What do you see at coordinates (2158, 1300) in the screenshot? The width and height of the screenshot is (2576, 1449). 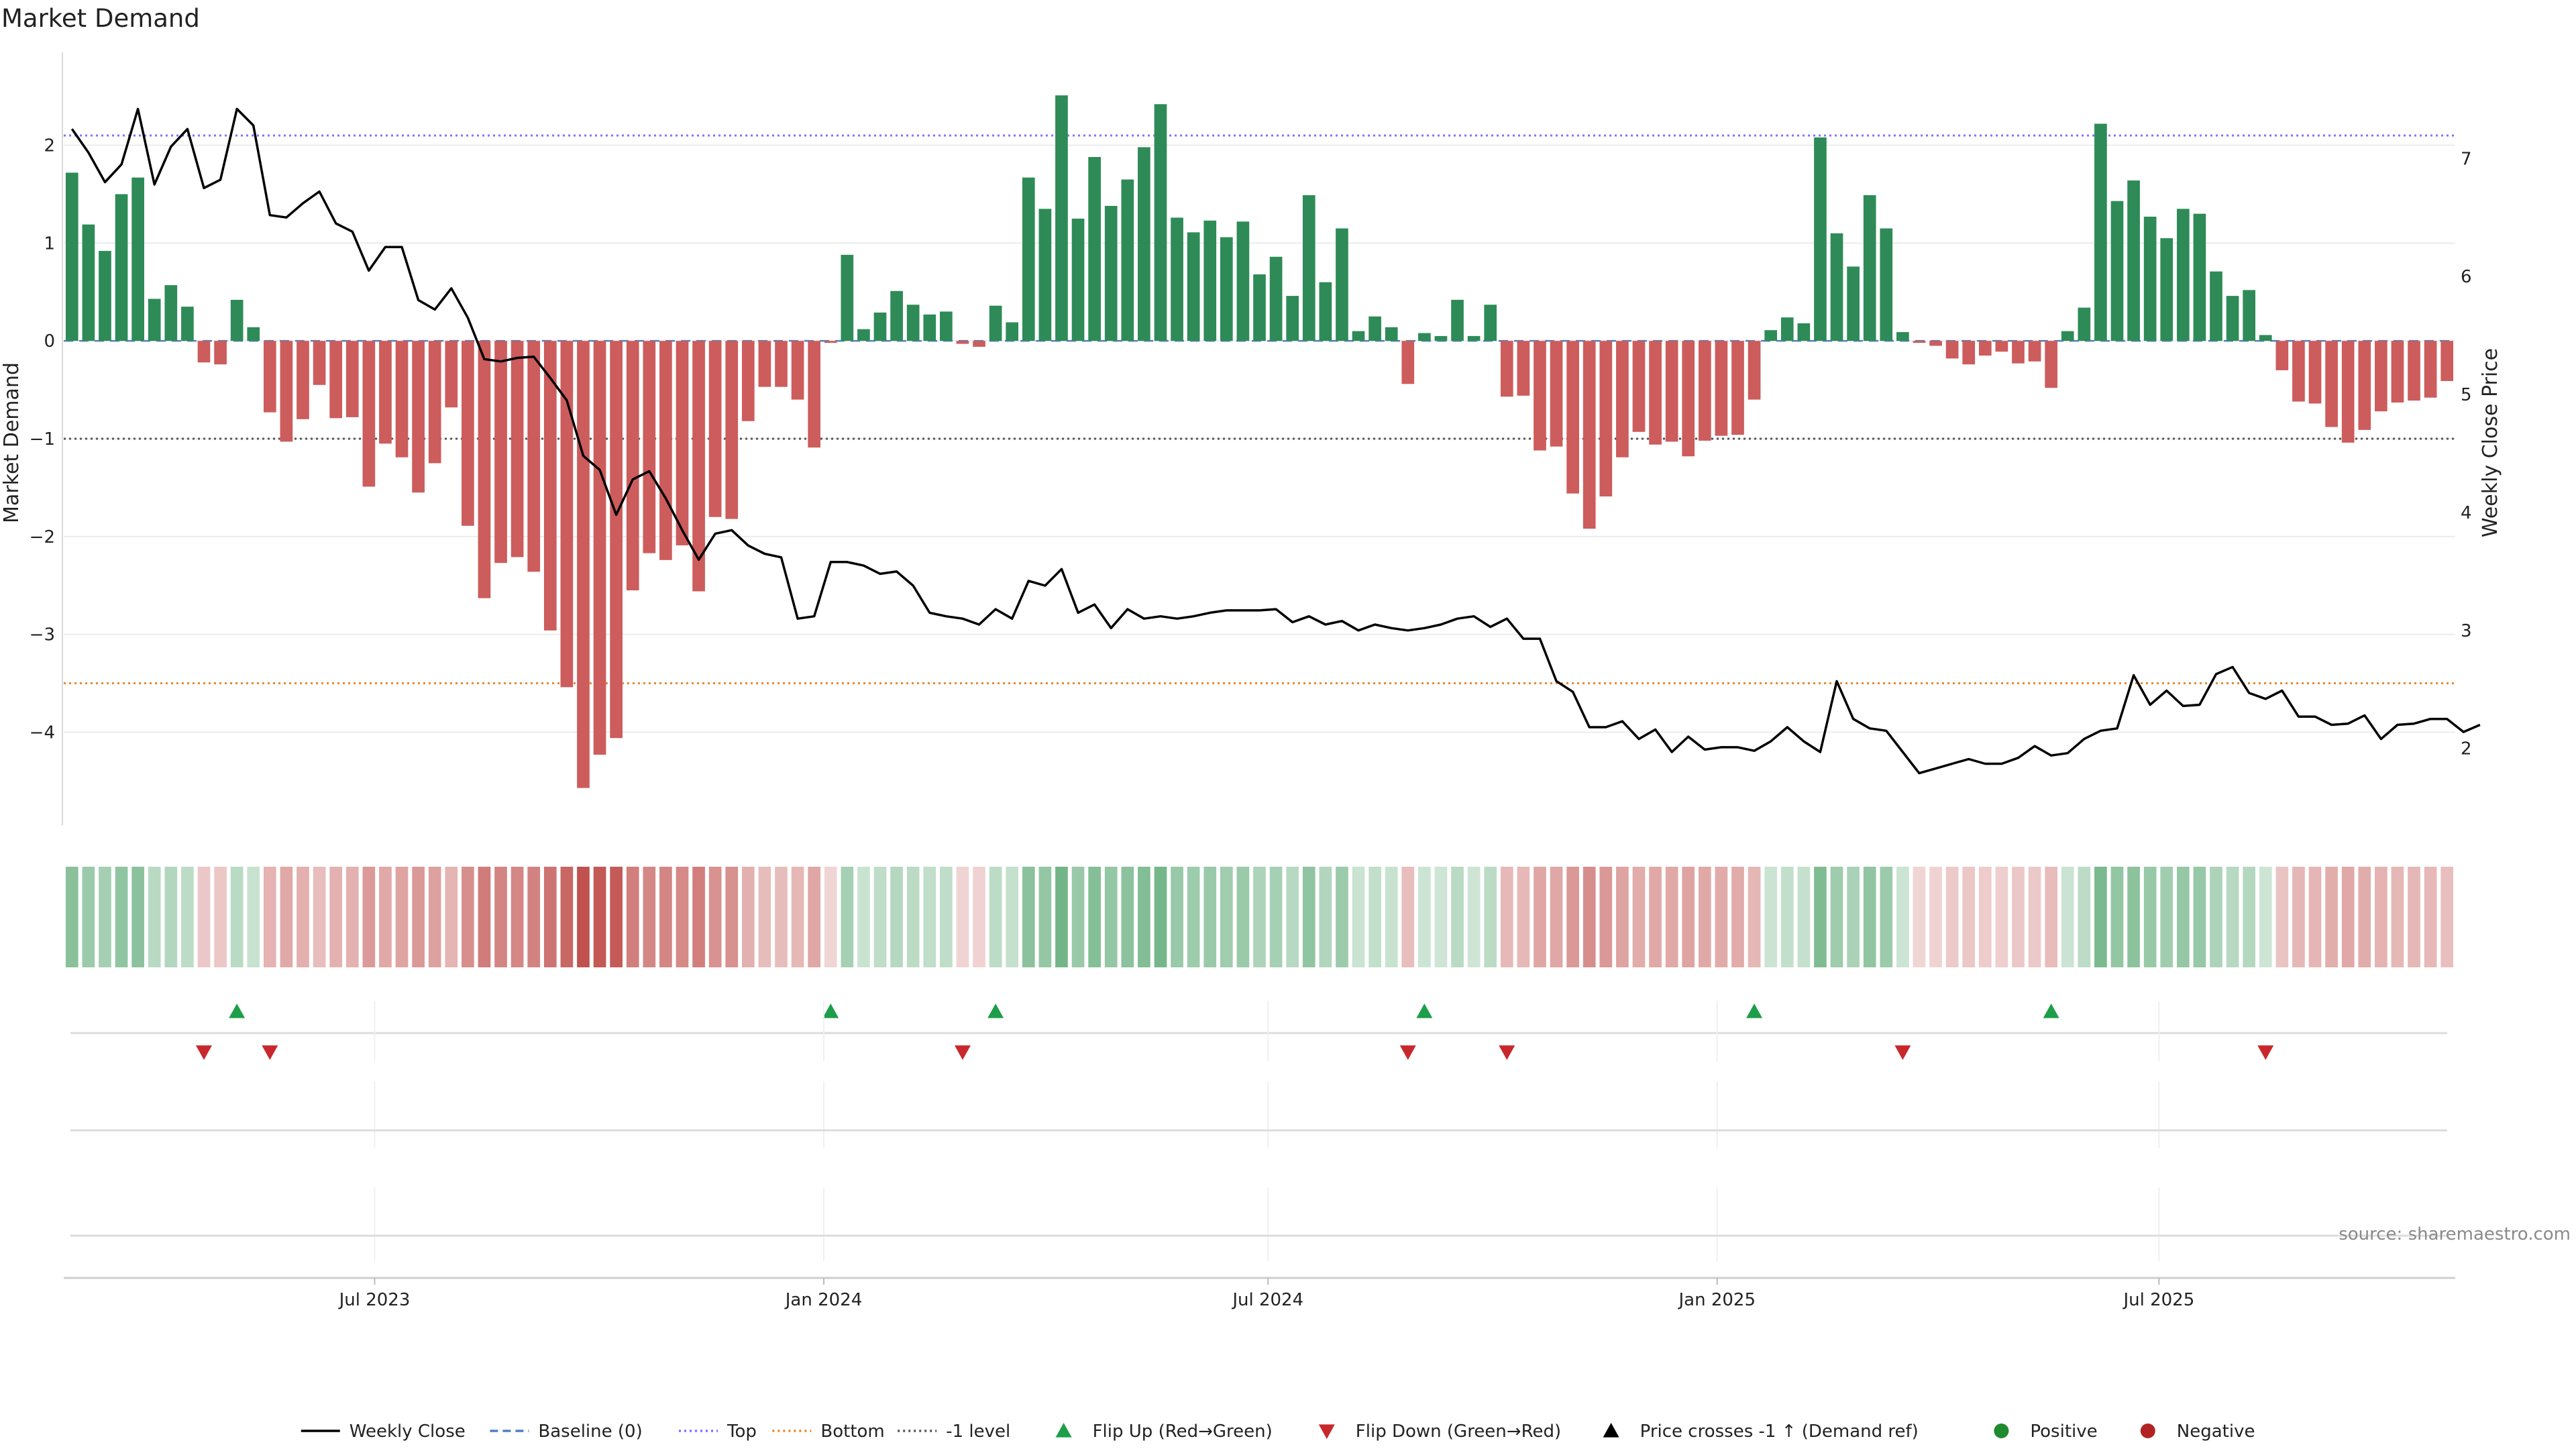 I see `x-tick-label: Jul 2025` at bounding box center [2158, 1300].